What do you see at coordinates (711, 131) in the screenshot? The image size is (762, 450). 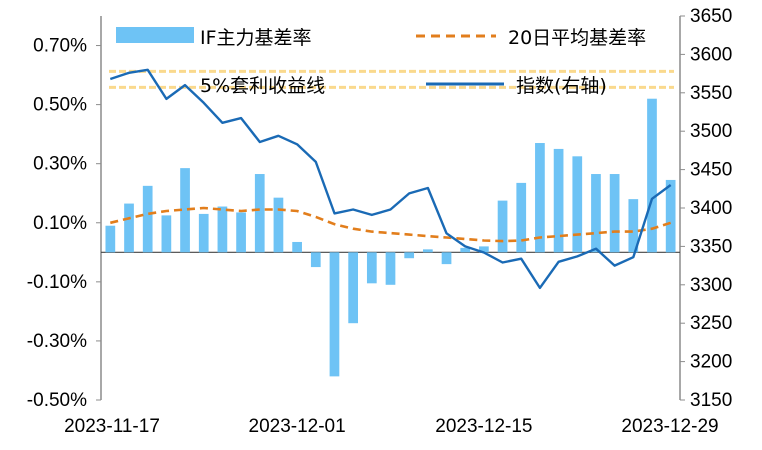 I see `right-tick-label: 3500` at bounding box center [711, 131].